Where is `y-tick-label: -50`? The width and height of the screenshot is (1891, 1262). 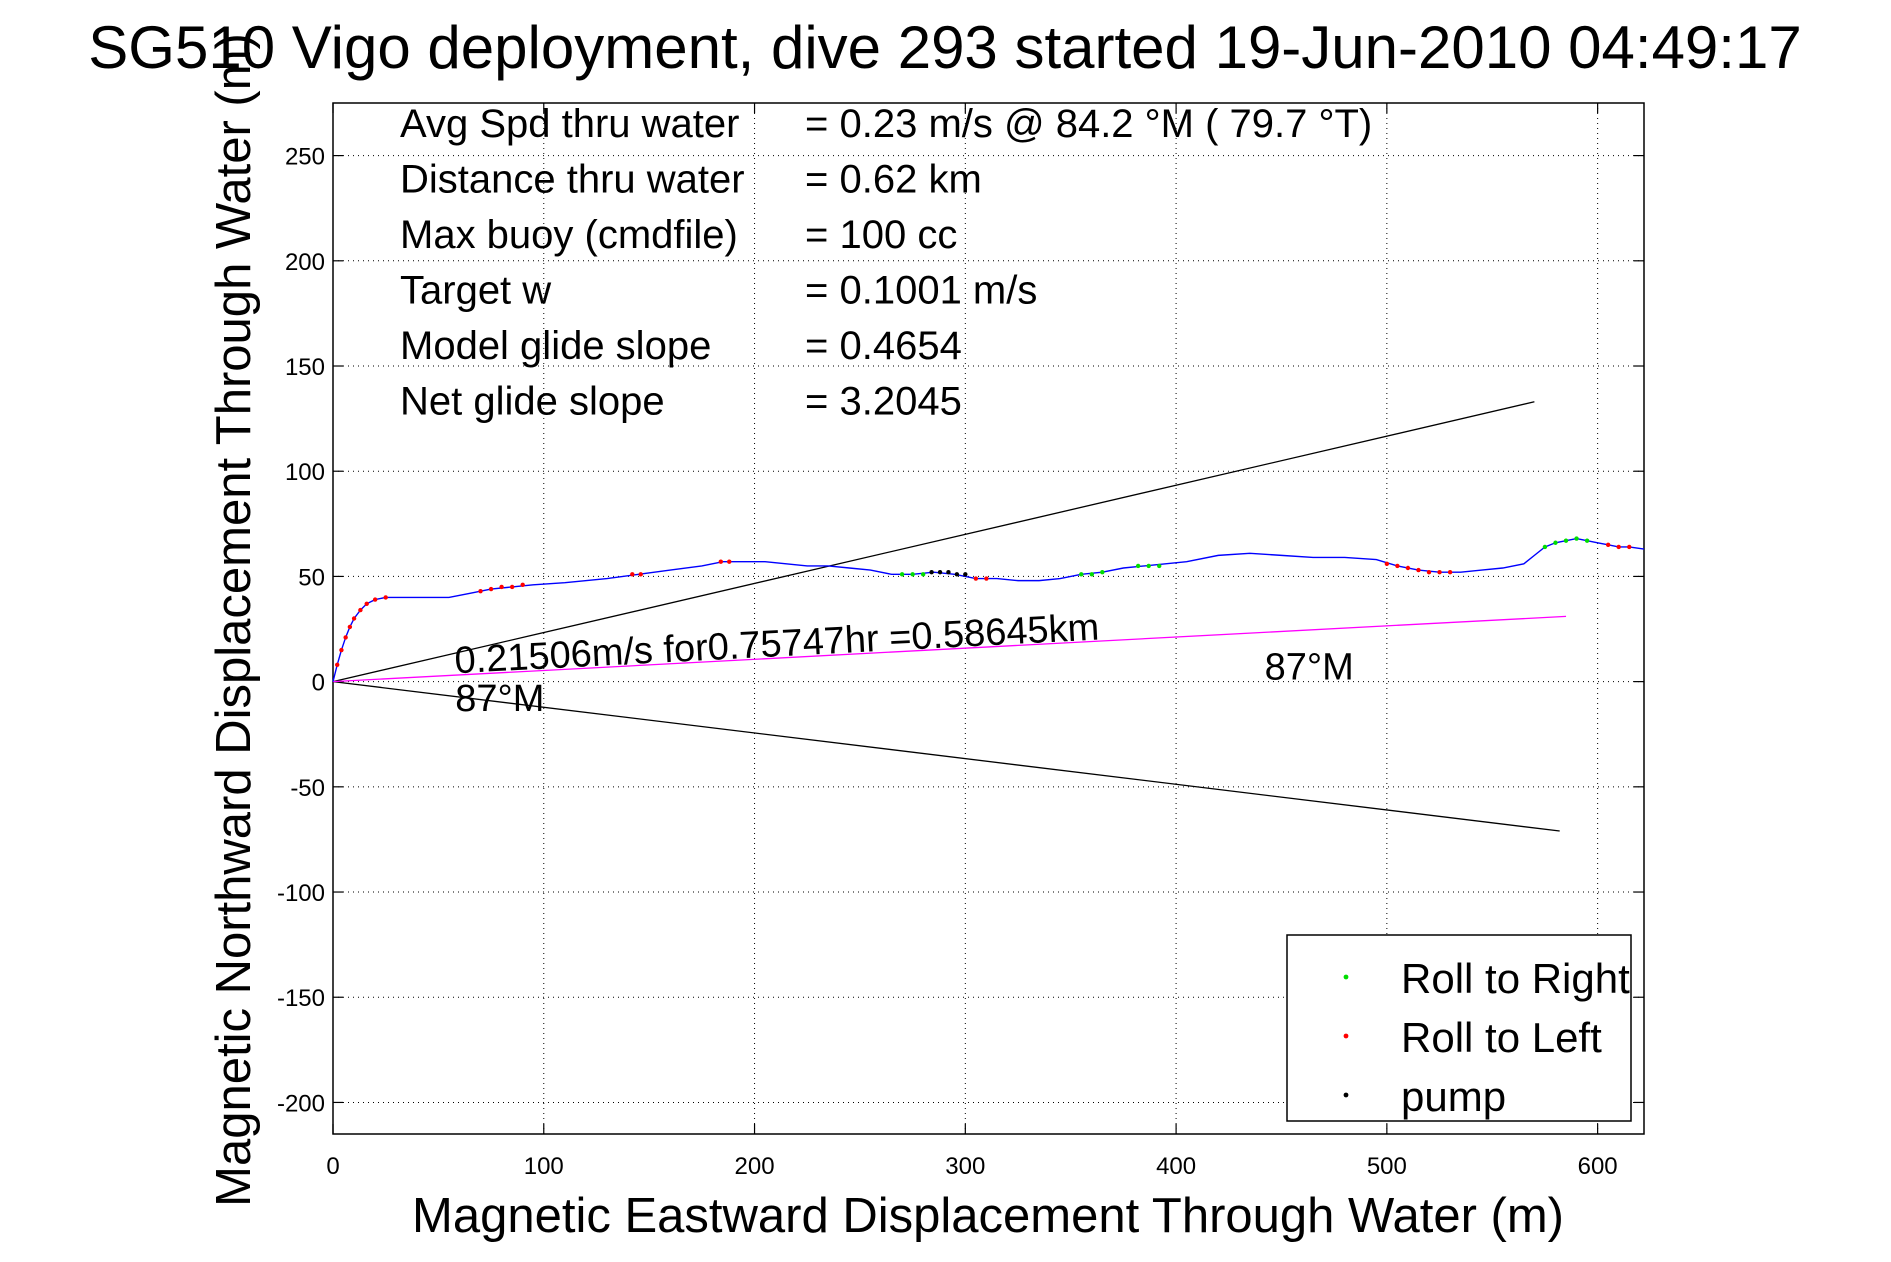 y-tick-label: -50 is located at coordinates (307, 788).